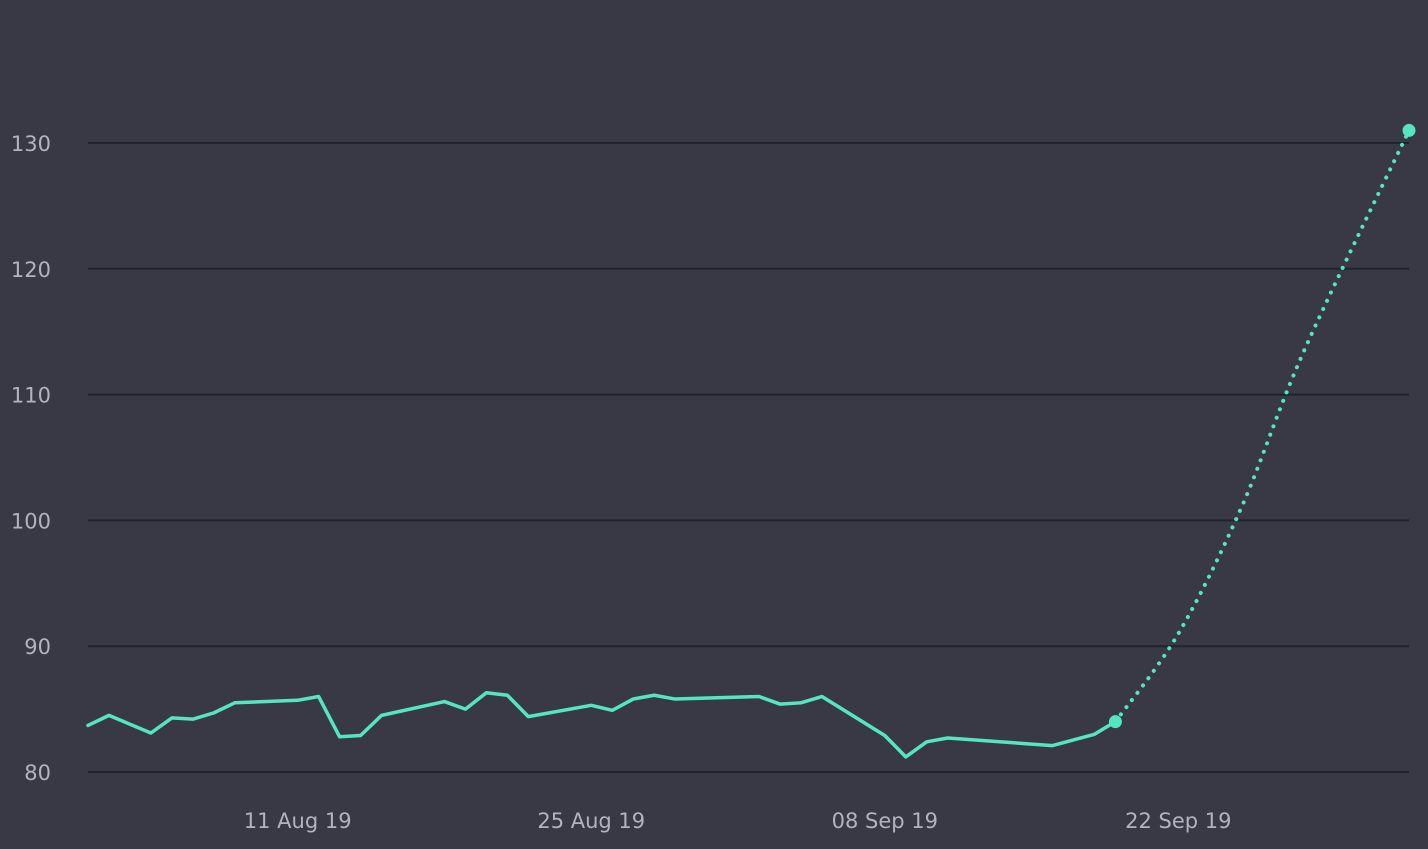 This screenshot has width=1428, height=849. I want to click on forecast-start-point, so click(1115, 722).